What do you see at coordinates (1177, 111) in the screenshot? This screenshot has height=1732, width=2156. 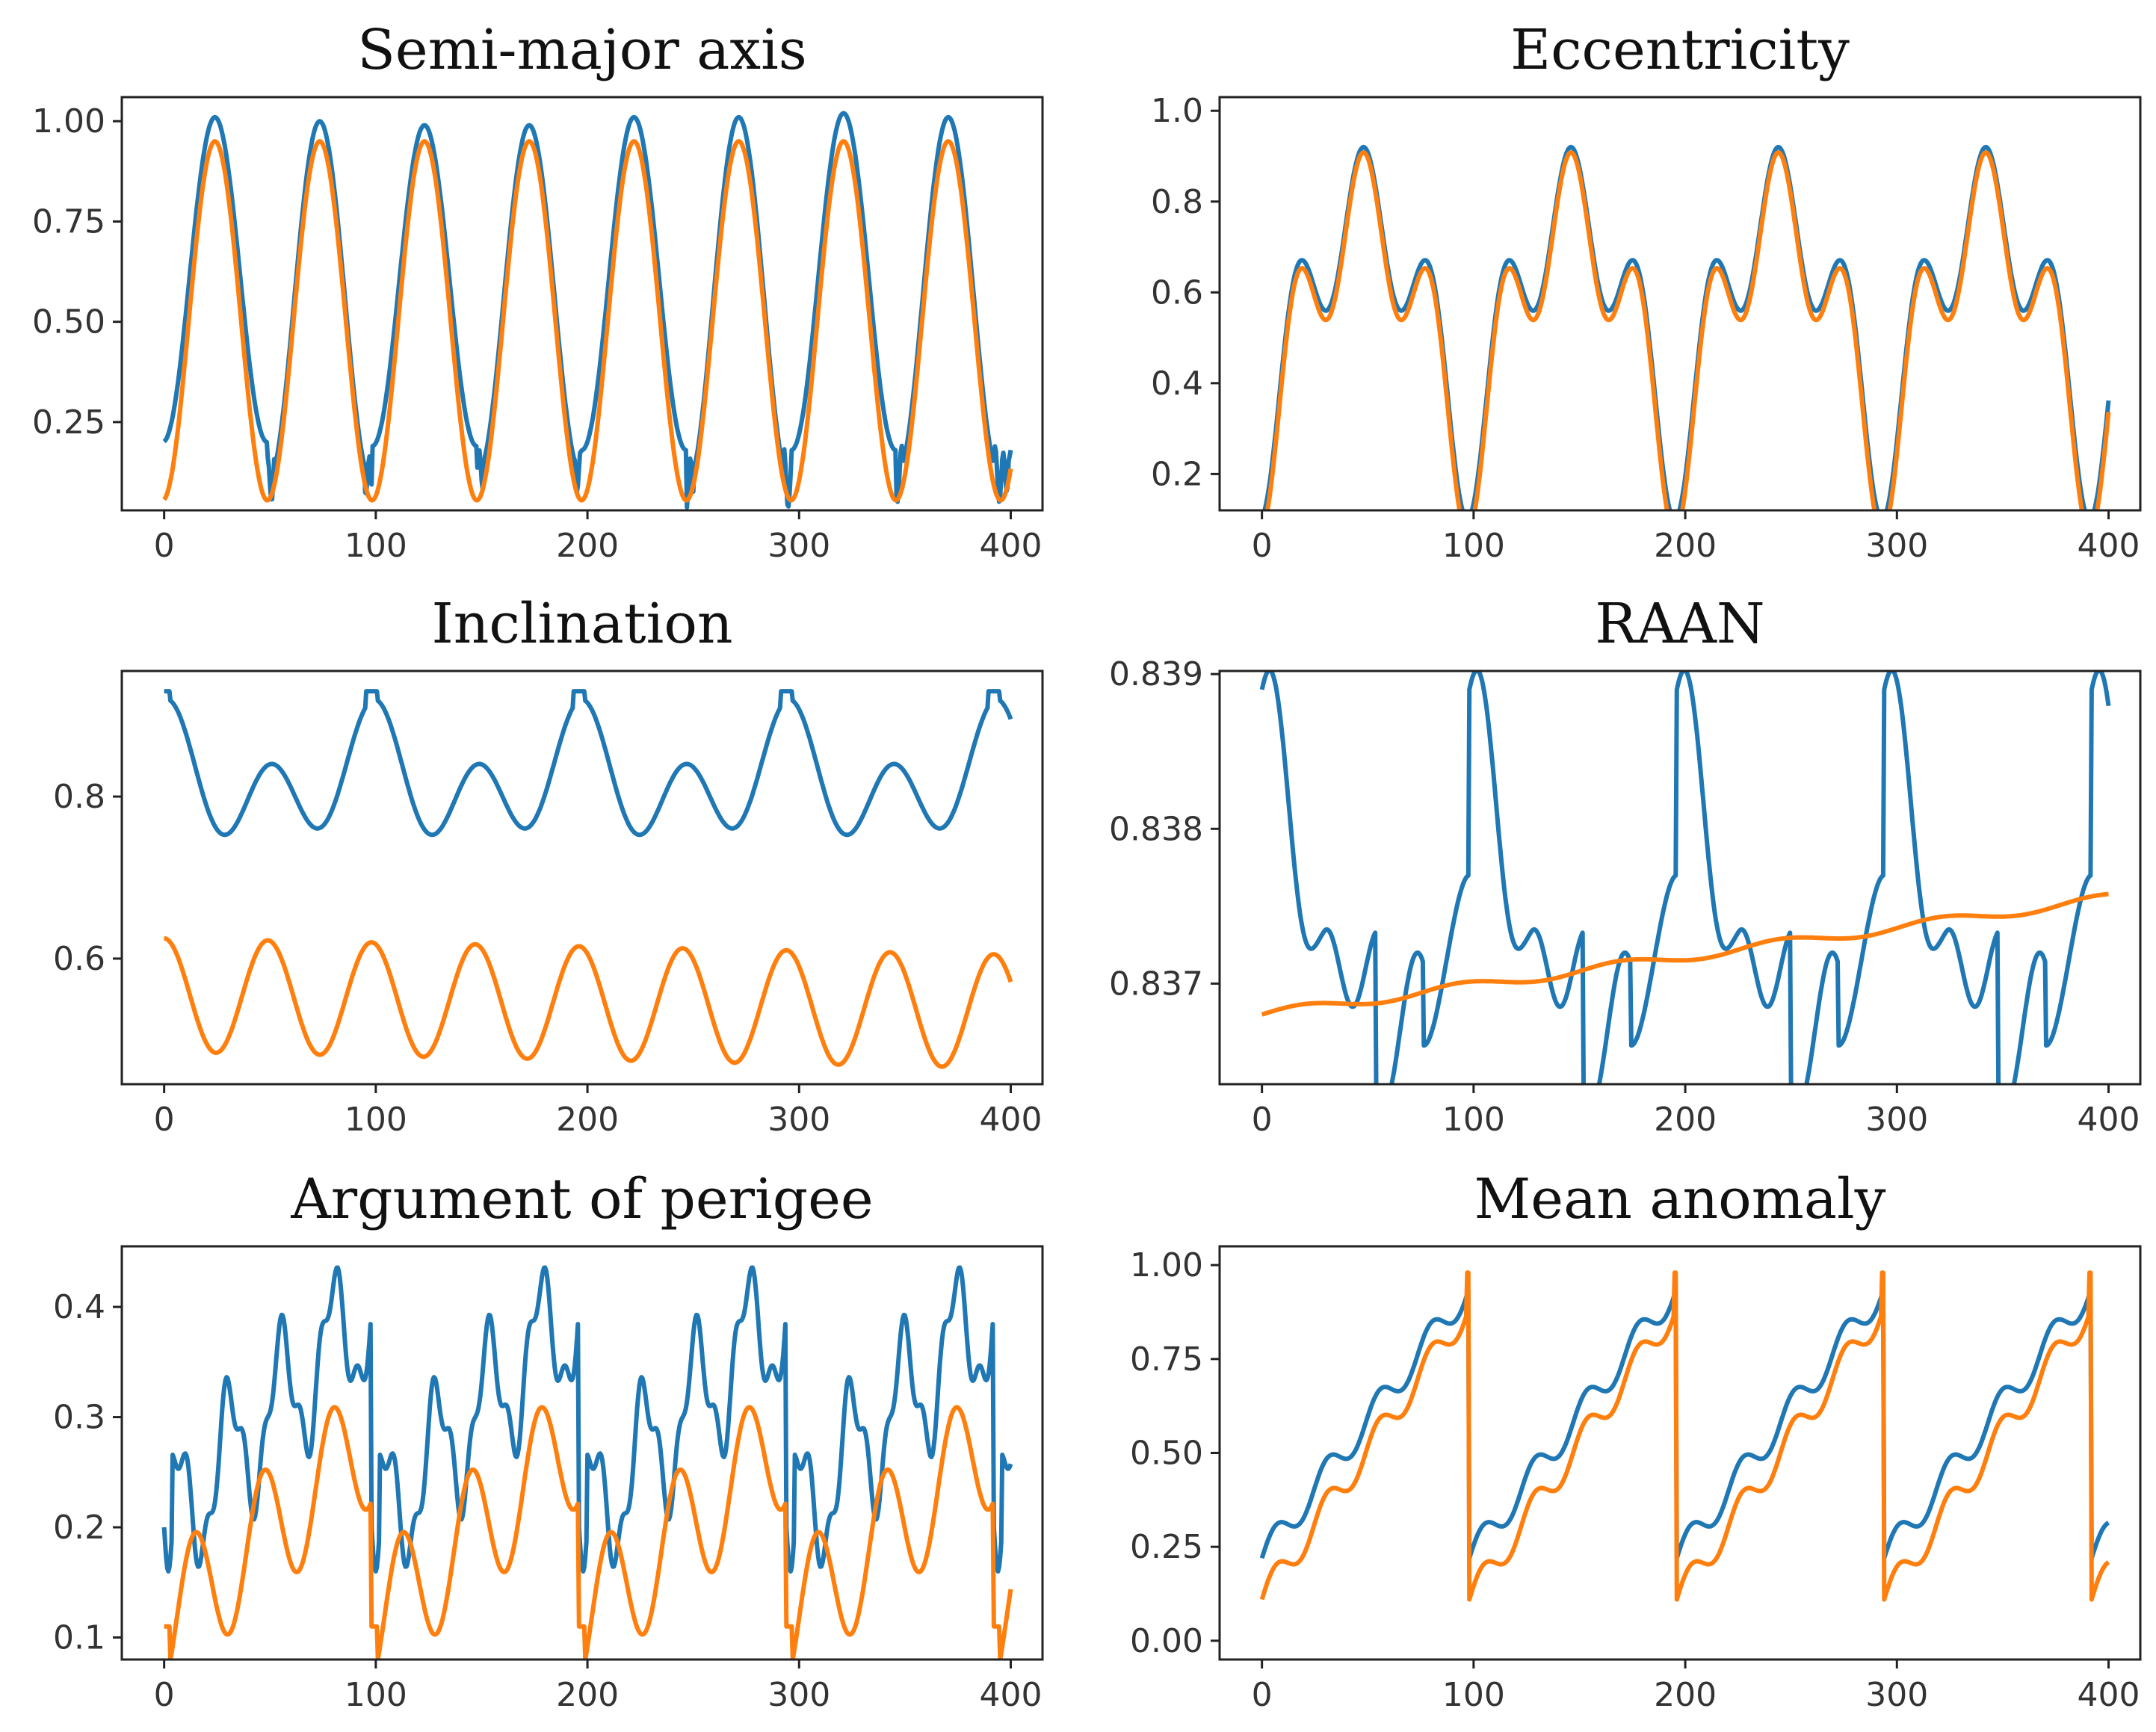 I see `y-tick-label: 1.0` at bounding box center [1177, 111].